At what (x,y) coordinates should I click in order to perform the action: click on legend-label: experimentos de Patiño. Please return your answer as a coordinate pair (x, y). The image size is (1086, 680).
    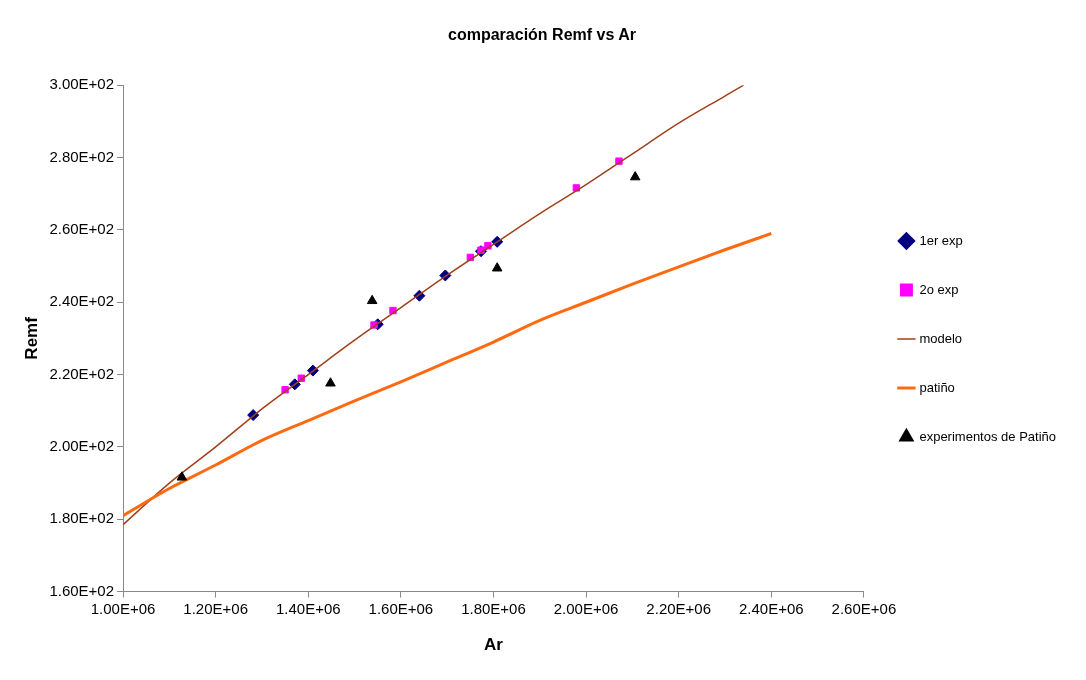
    Looking at the image, I should click on (988, 436).